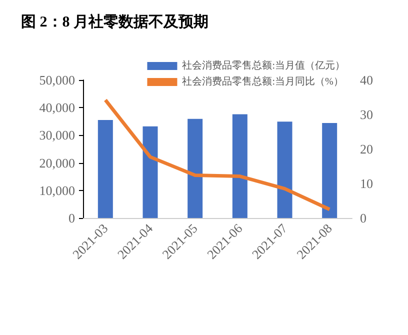 The height and width of the screenshot is (335, 408). I want to click on y-tick-label: 50,000, so click(57, 80).